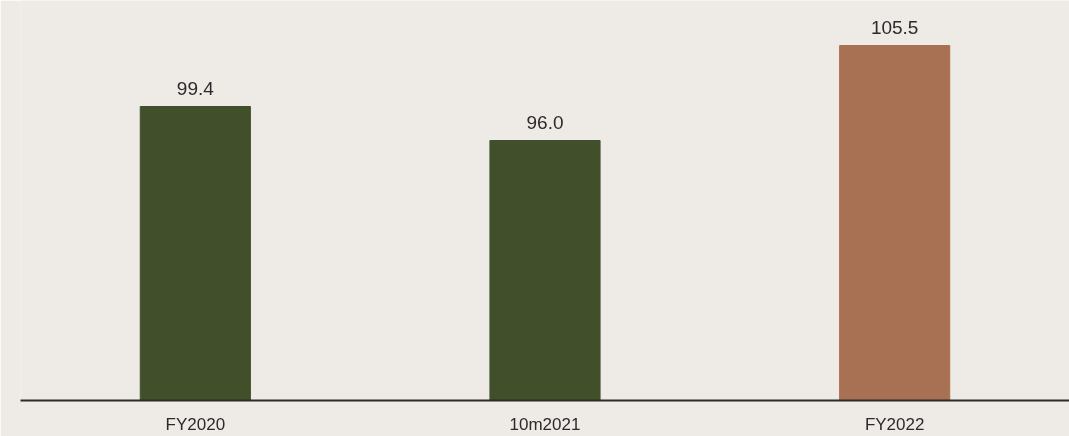  What do you see at coordinates (195, 88) in the screenshot?
I see `data-label: 99.4` at bounding box center [195, 88].